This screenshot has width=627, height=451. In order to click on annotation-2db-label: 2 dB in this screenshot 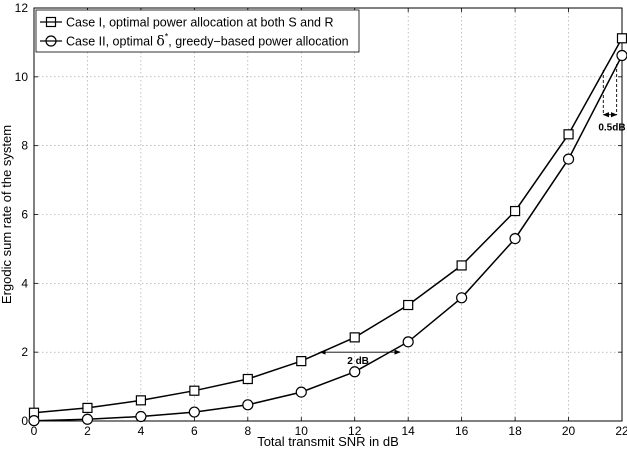, I will do `click(358, 361)`.